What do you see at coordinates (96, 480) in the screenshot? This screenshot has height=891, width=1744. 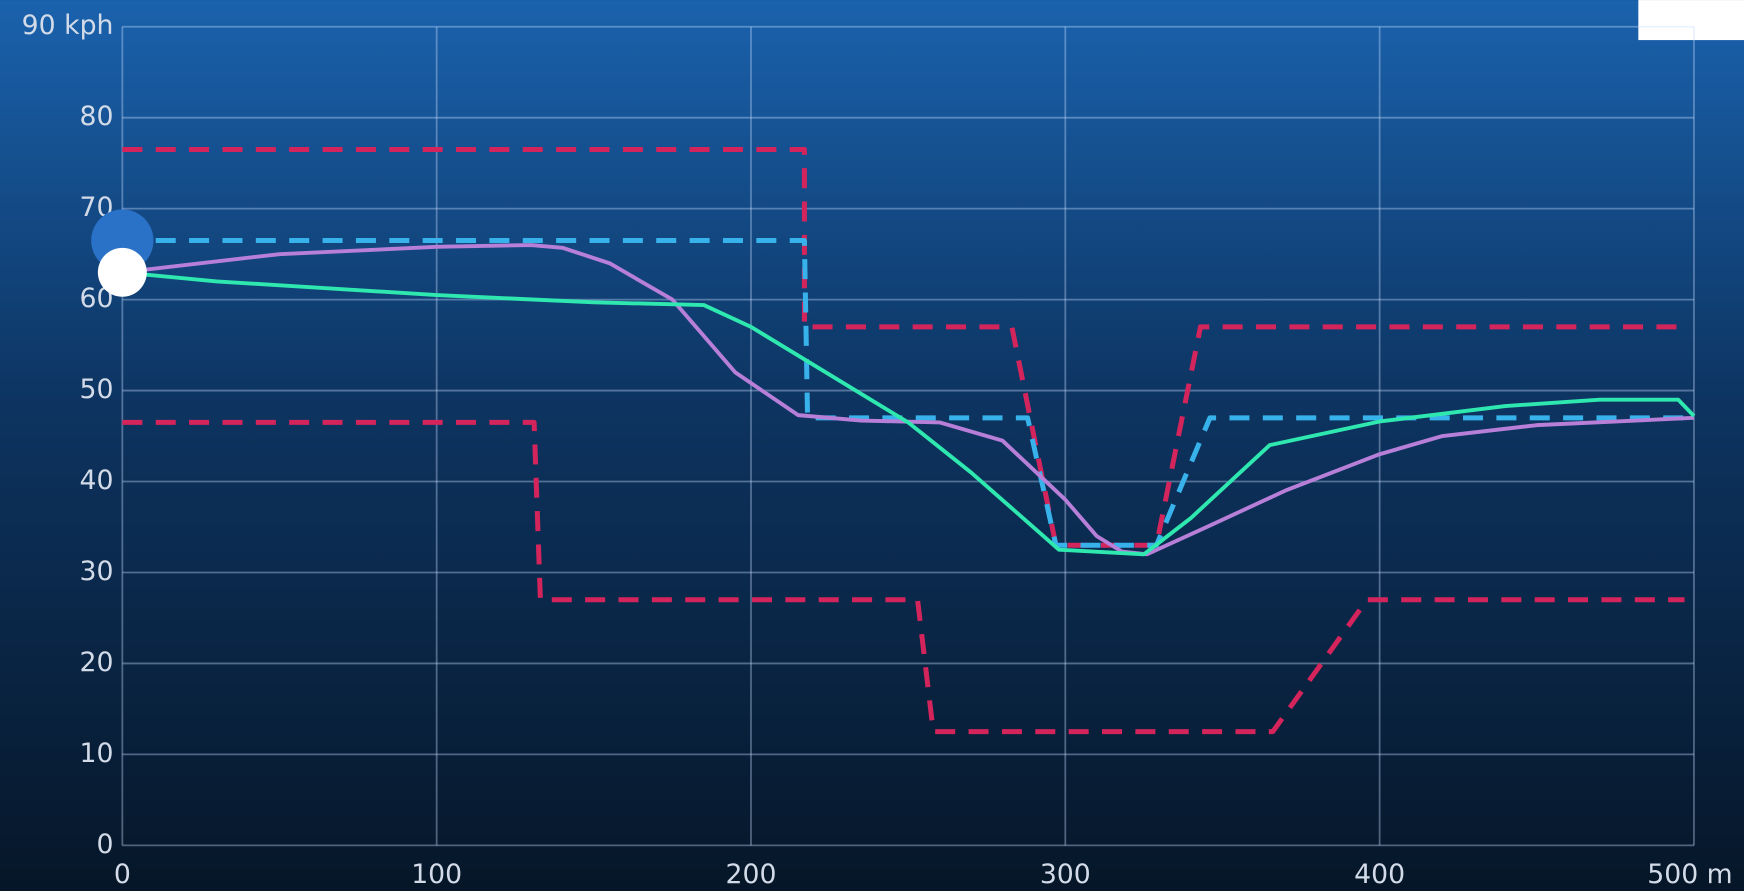 I see `y-tick-label: 40` at bounding box center [96, 480].